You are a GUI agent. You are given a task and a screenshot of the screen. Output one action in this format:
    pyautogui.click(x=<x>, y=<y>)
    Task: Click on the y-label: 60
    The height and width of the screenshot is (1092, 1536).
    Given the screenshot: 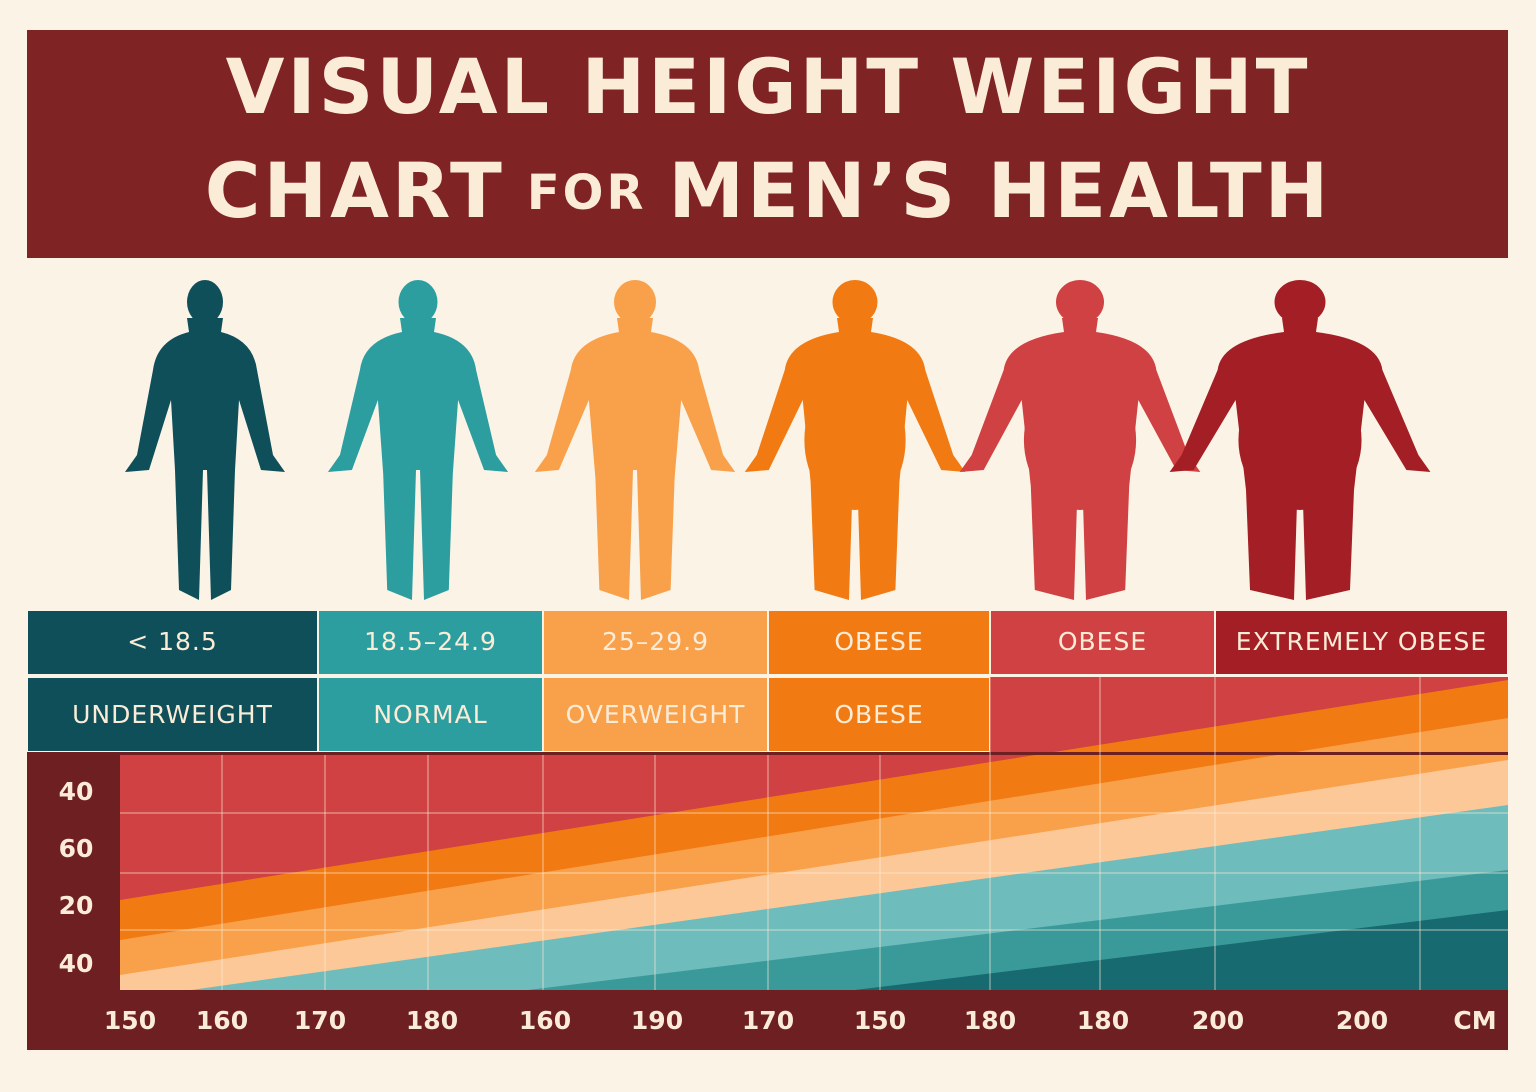 What is the action you would take?
    pyautogui.click(x=76, y=848)
    